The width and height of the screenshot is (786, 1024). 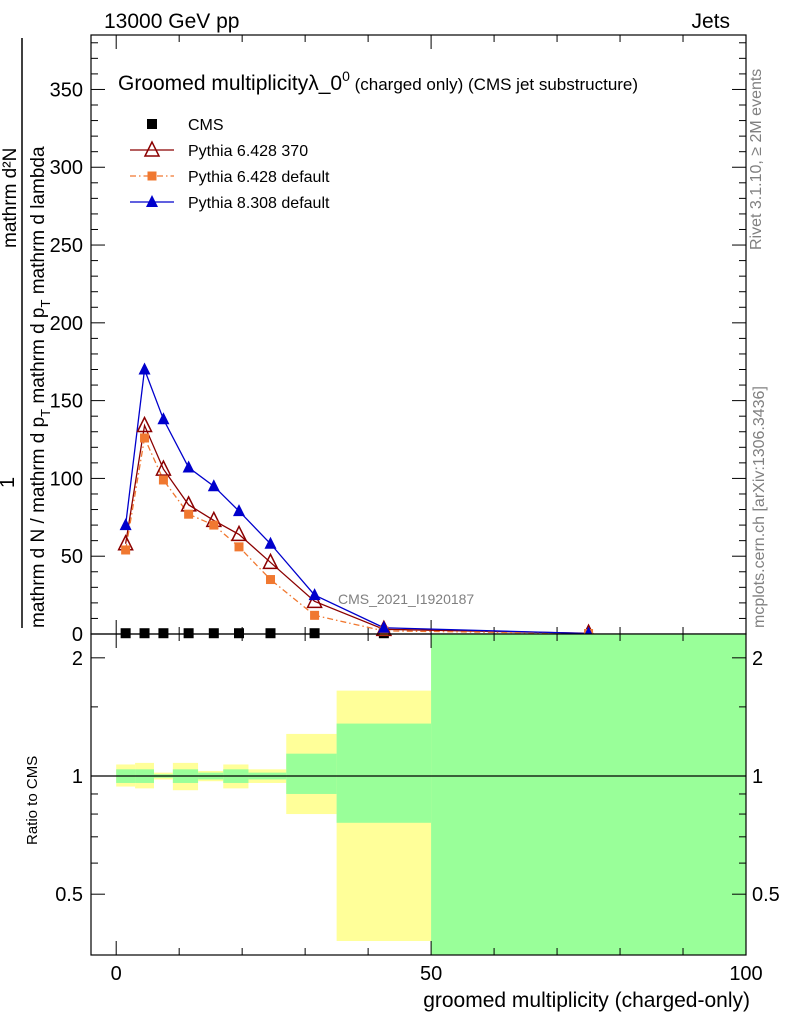 What do you see at coordinates (710, 21) in the screenshot?
I see `header-jets-label: Jets` at bounding box center [710, 21].